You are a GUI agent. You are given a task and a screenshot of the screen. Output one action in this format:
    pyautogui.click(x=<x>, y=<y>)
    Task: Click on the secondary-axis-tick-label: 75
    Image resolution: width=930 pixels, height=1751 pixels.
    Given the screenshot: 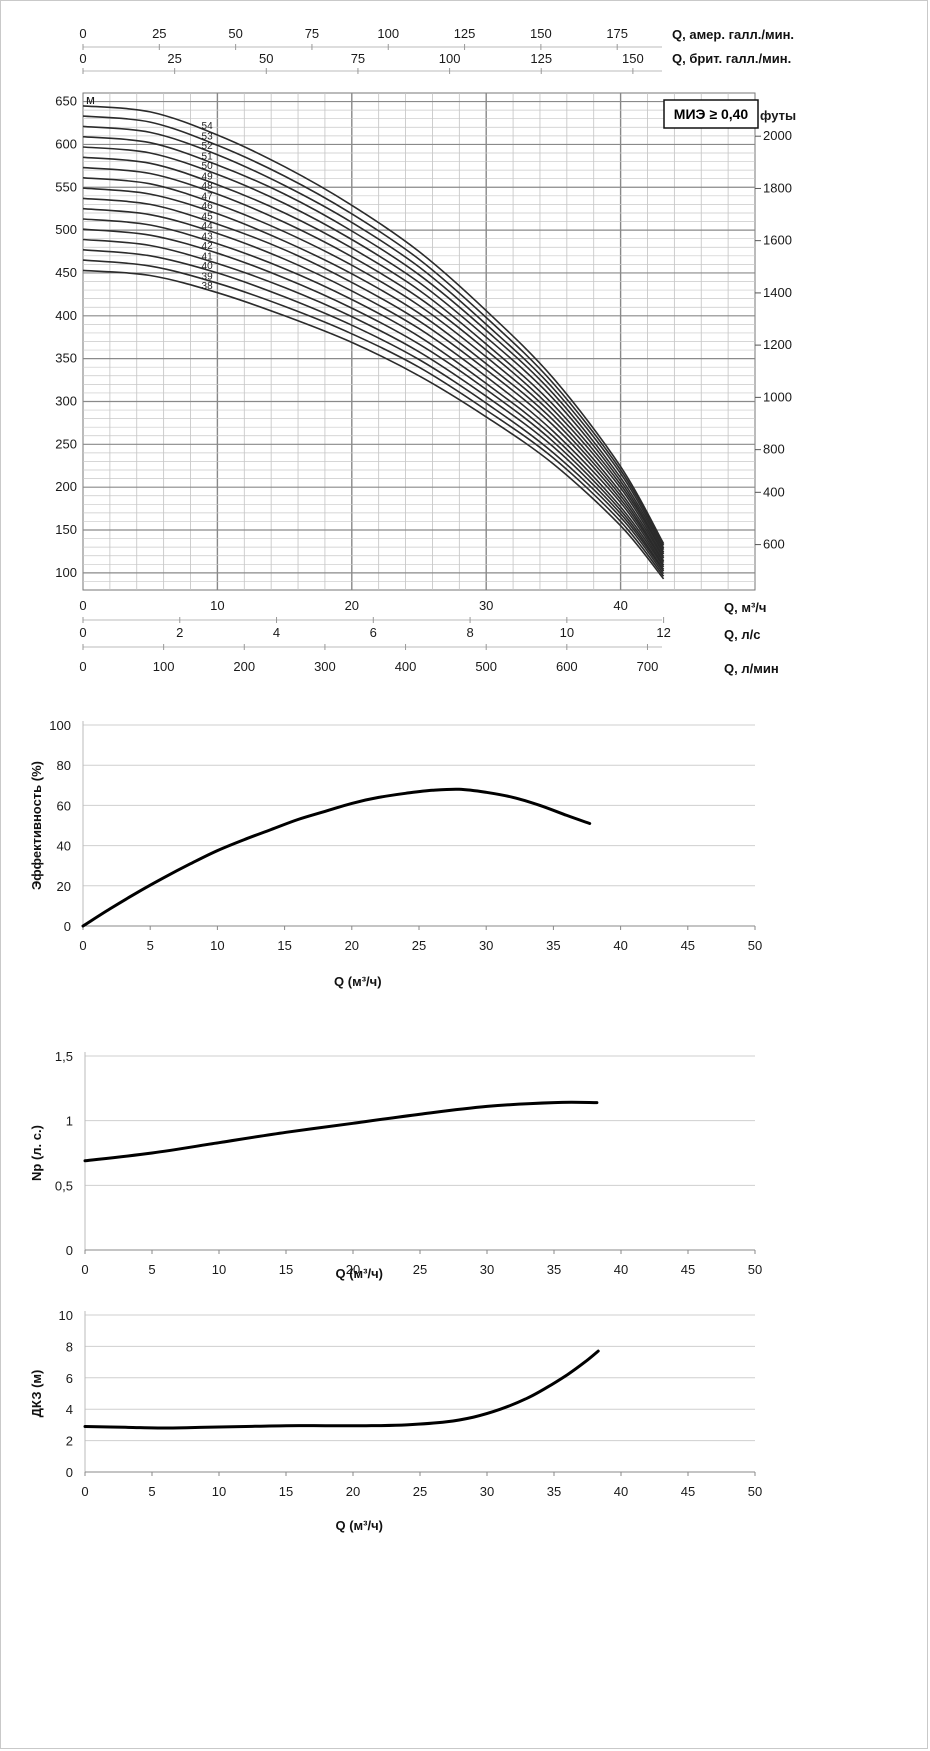 What is the action you would take?
    pyautogui.click(x=358, y=58)
    